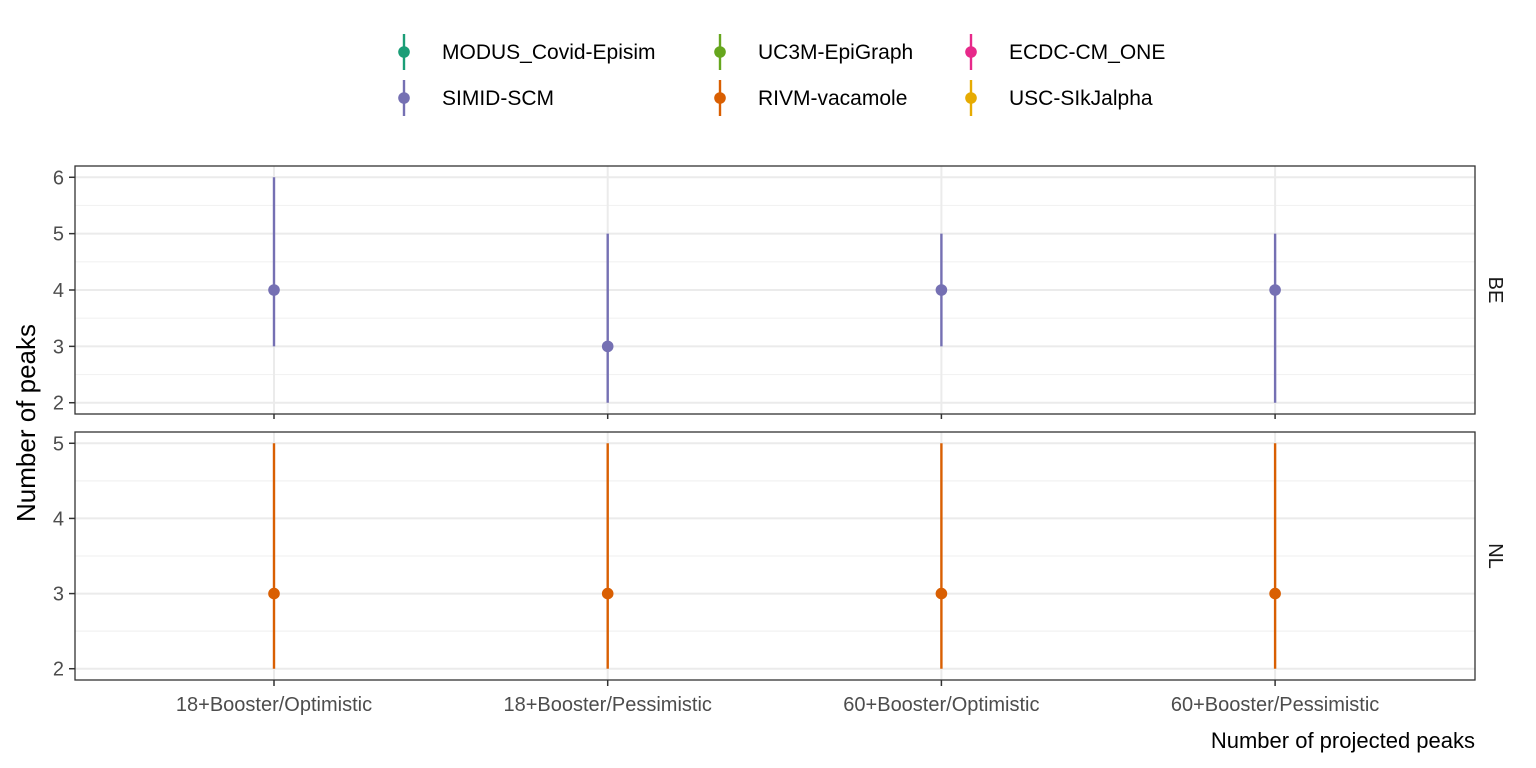  Describe the element at coordinates (26, 423) in the screenshot. I see `y-axis-title: Number of peaks` at that location.